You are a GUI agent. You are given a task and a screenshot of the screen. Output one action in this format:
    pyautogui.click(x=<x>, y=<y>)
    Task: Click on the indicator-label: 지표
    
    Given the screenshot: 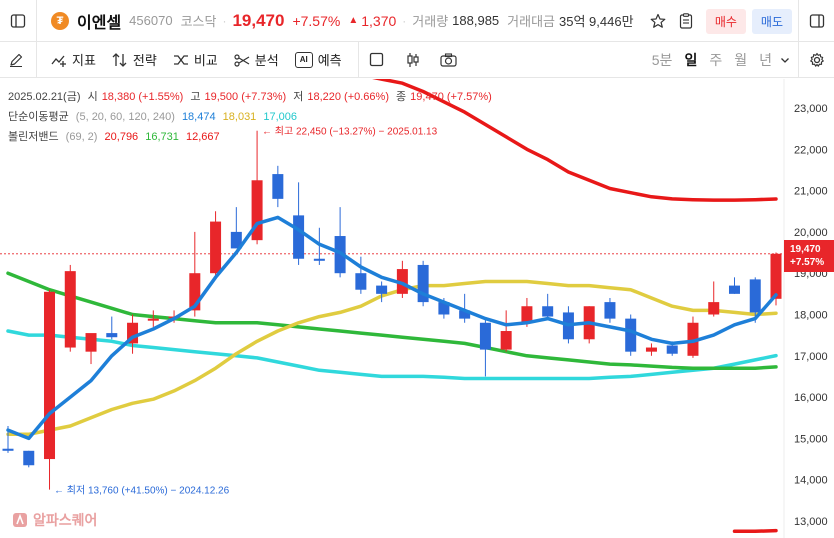 What is the action you would take?
    pyautogui.click(x=84, y=60)
    